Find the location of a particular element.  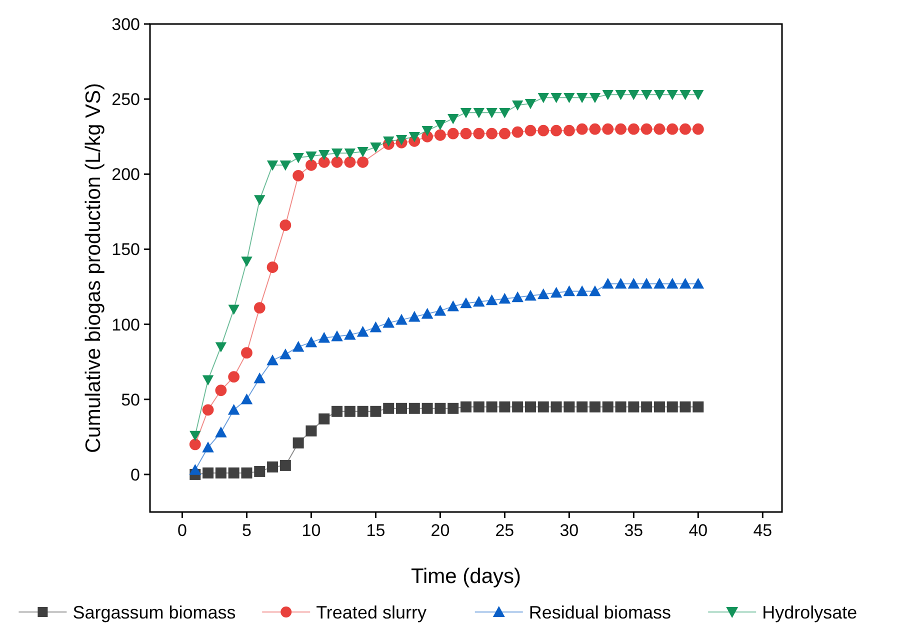

x-tick-label: 10 is located at coordinates (311, 530).